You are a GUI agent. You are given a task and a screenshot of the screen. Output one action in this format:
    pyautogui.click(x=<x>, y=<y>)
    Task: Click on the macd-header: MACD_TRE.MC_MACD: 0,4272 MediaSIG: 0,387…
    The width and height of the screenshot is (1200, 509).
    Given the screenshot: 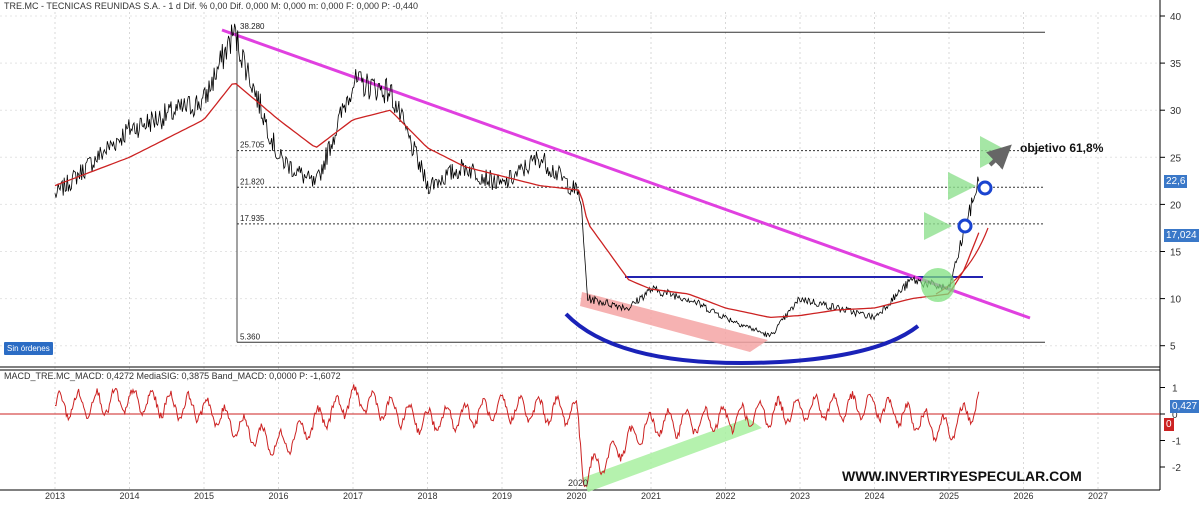 What is the action you would take?
    pyautogui.click(x=172, y=376)
    